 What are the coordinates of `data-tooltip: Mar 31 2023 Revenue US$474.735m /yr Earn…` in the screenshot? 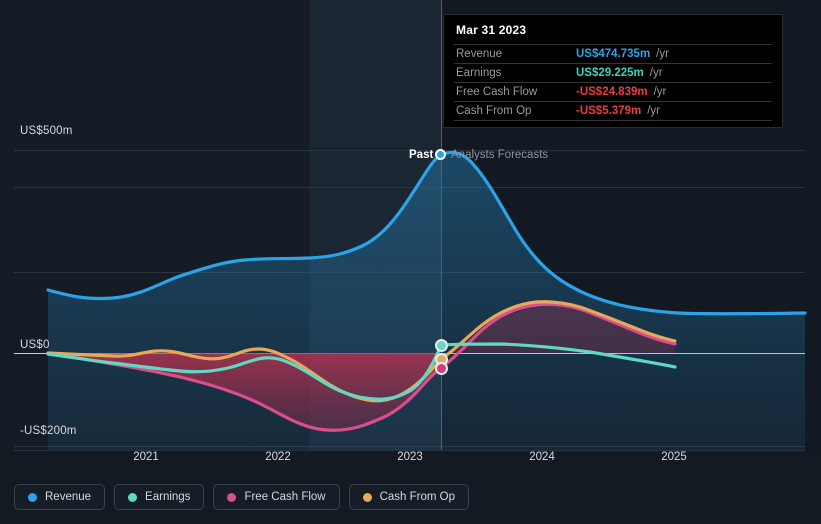 It's located at (613, 71).